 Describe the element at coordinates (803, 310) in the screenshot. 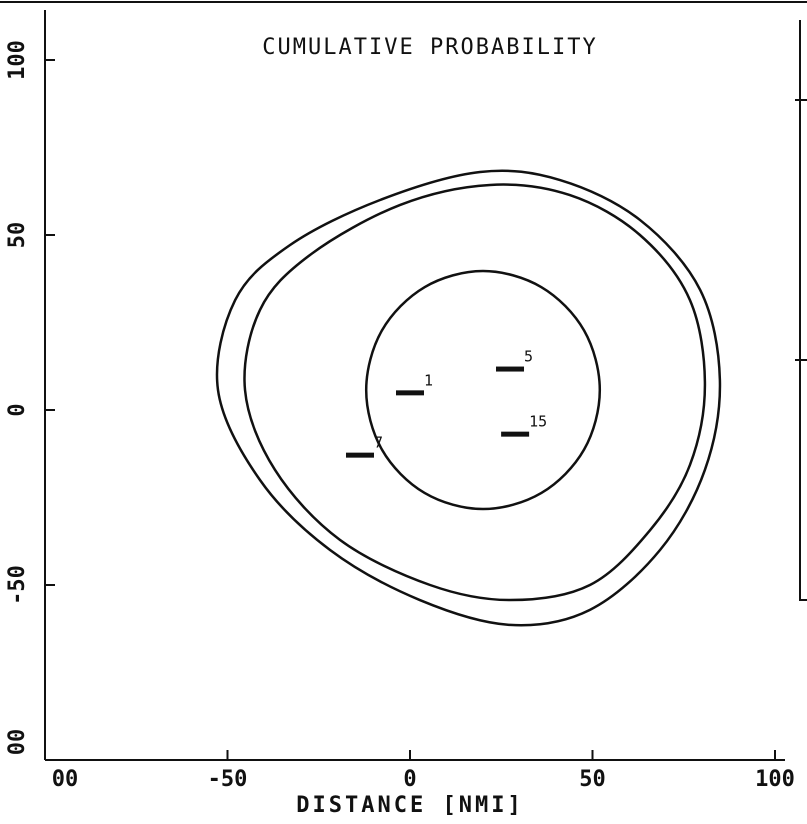

I see `side-panel` at that location.